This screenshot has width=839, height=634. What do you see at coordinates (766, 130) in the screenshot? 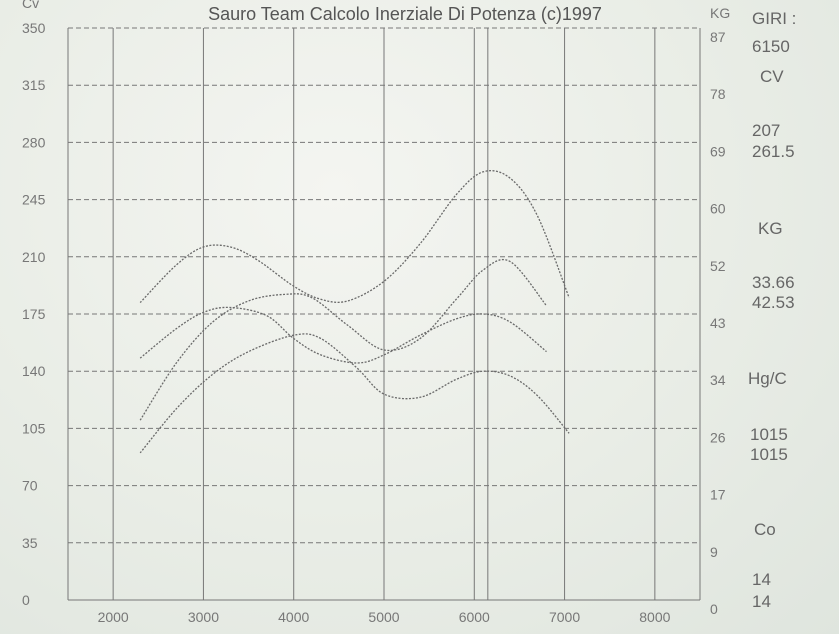
I see `cv-value-1: 207` at bounding box center [766, 130].